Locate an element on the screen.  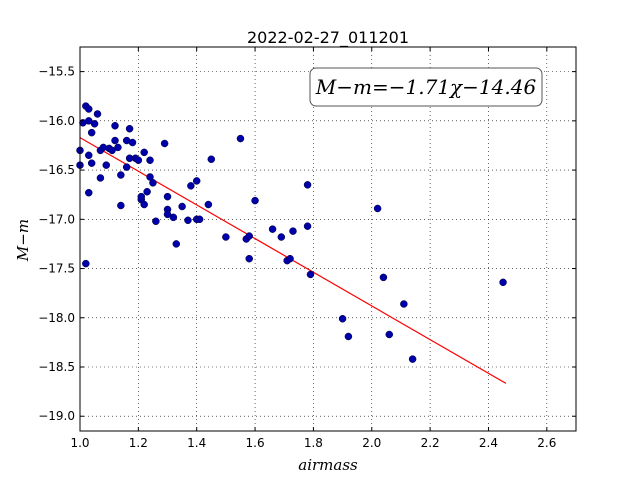
x-tick-label: 1.8 is located at coordinates (313, 443).